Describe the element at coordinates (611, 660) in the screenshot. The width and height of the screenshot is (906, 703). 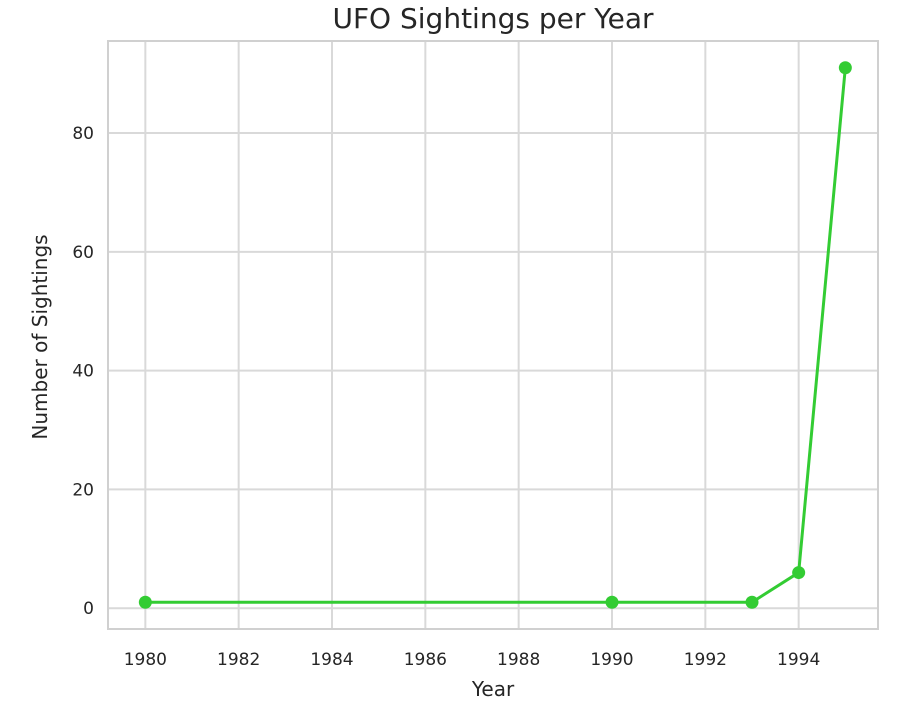
I see `x-tick-label: 1990` at that location.